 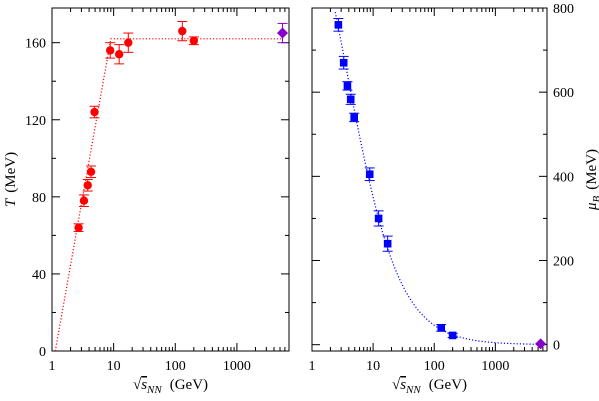 I want to click on y-axis-title-subscript: B, so click(x=595, y=199).